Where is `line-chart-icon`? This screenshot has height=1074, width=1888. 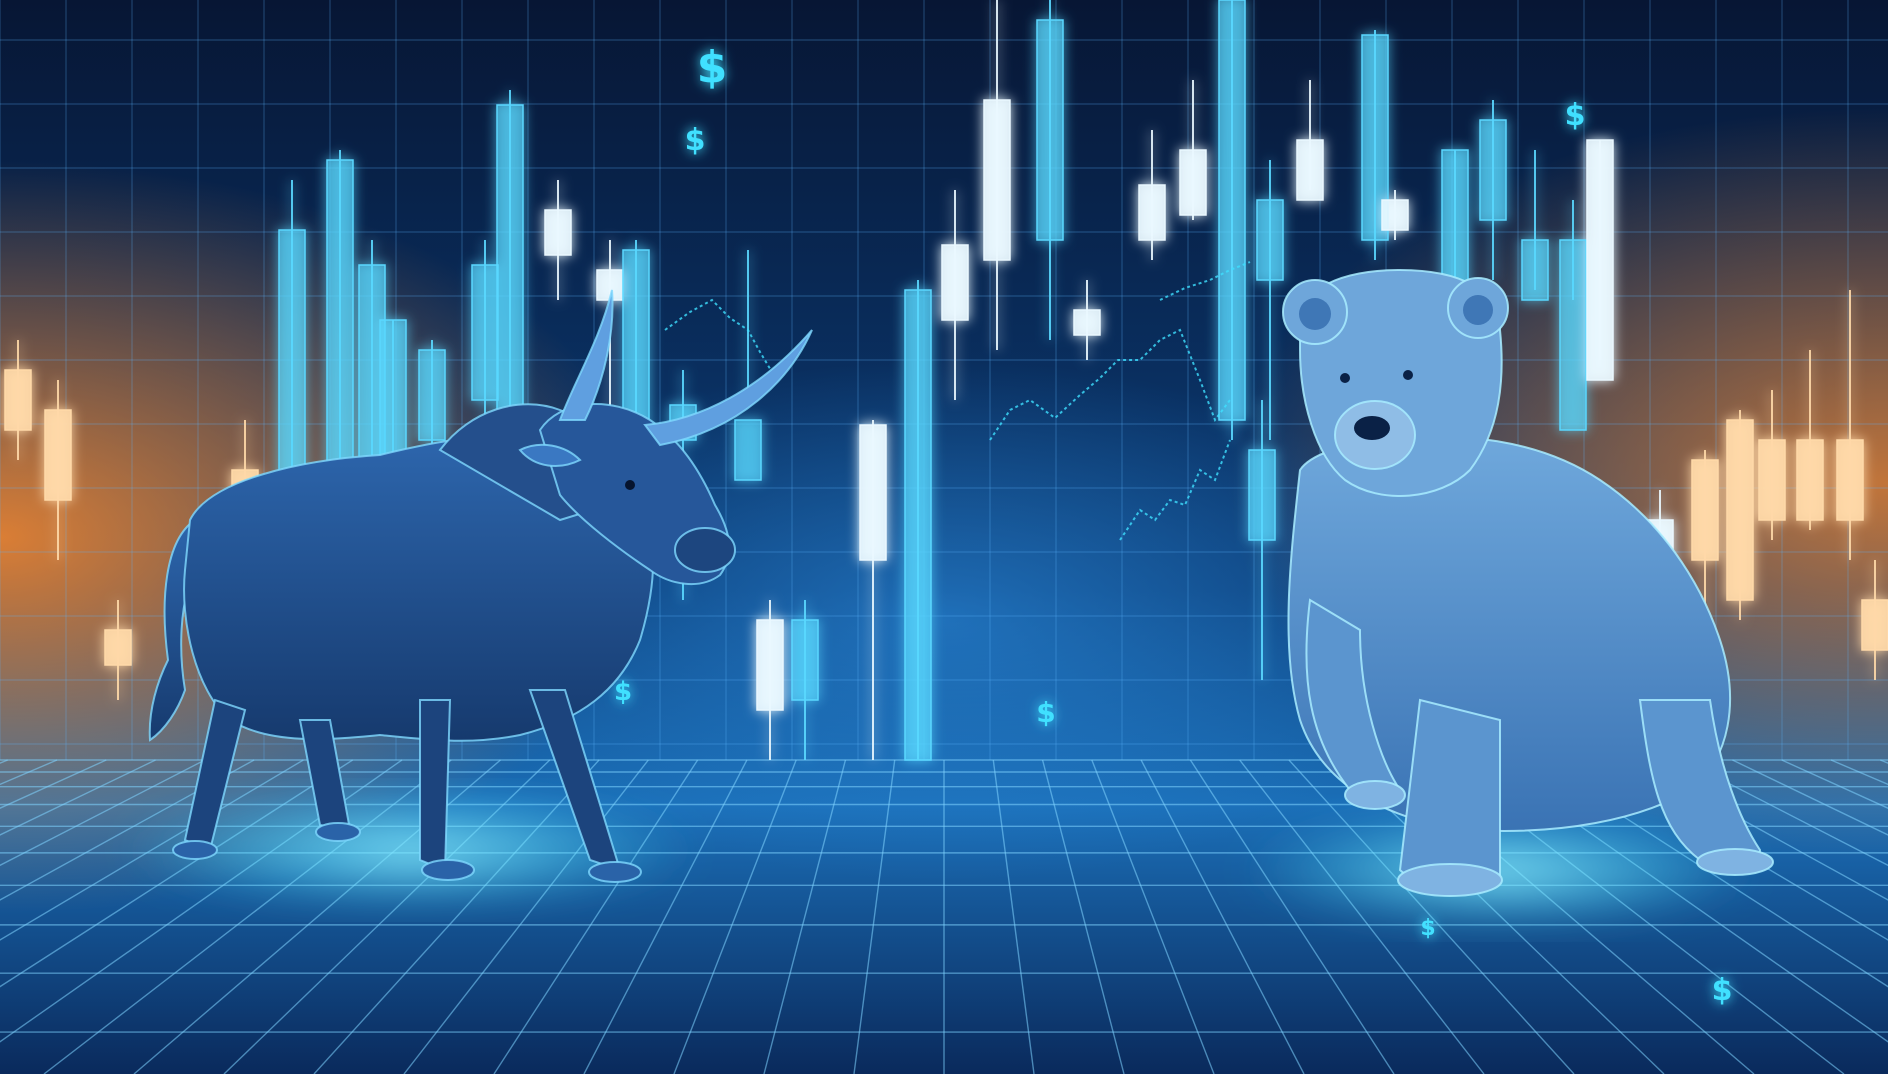
line-chart-icon is located at coordinates (957, 401).